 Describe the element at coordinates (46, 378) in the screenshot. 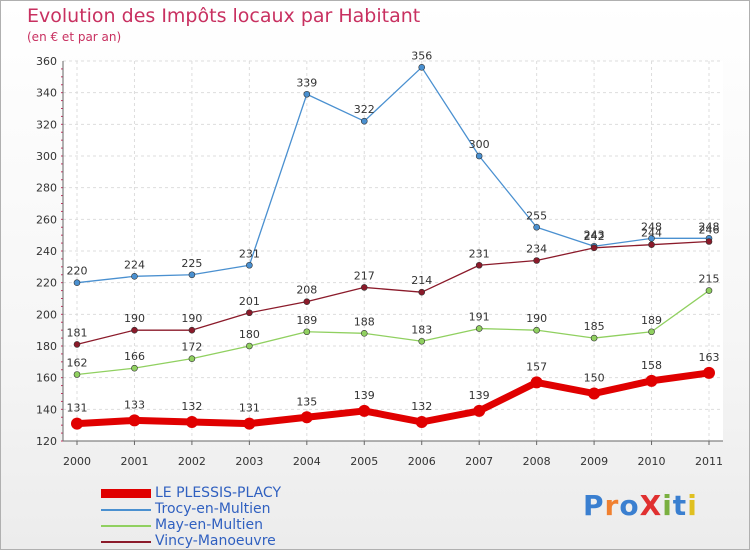

I see `y-tick-label: 160` at that location.